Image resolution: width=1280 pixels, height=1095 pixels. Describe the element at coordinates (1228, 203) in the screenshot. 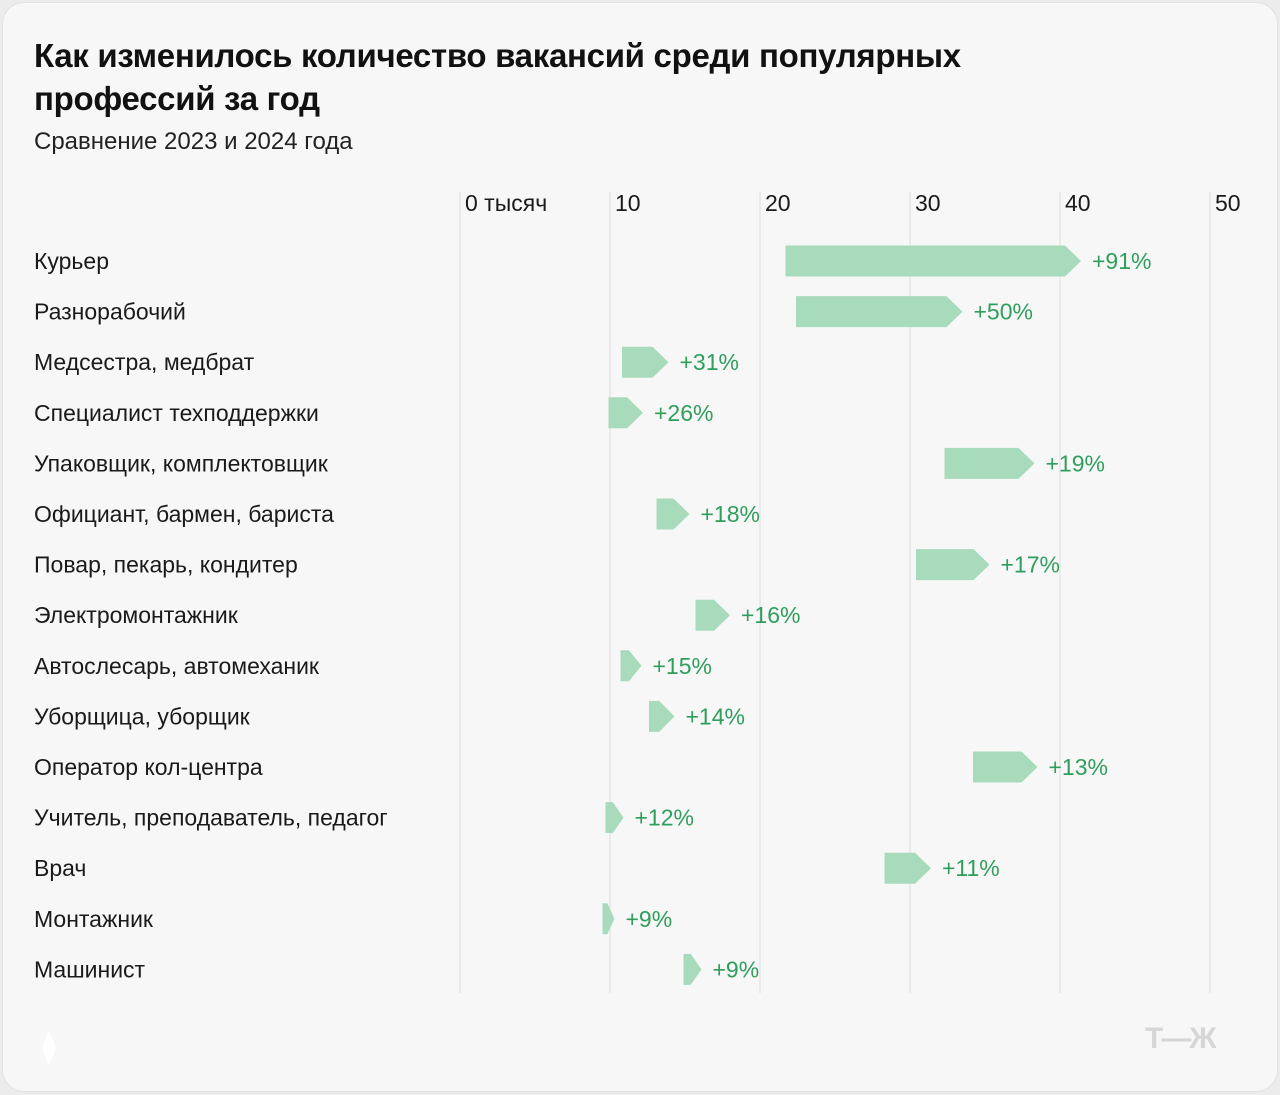

I see `x-tick-label: 50` at that location.